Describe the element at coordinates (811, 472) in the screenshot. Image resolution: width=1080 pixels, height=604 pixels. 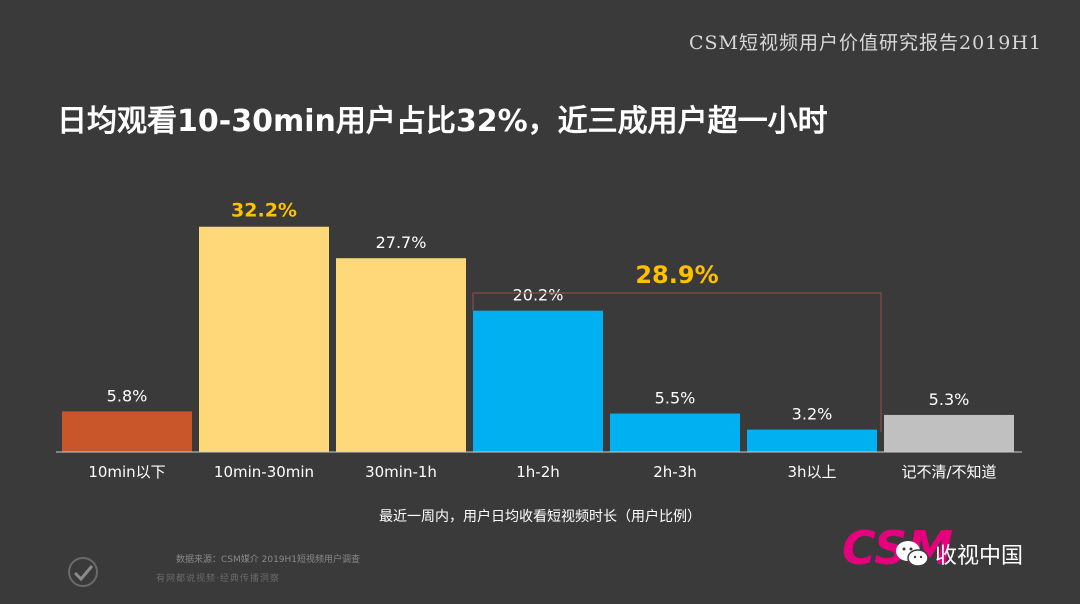
I see `category-label-6: 3h以上` at that location.